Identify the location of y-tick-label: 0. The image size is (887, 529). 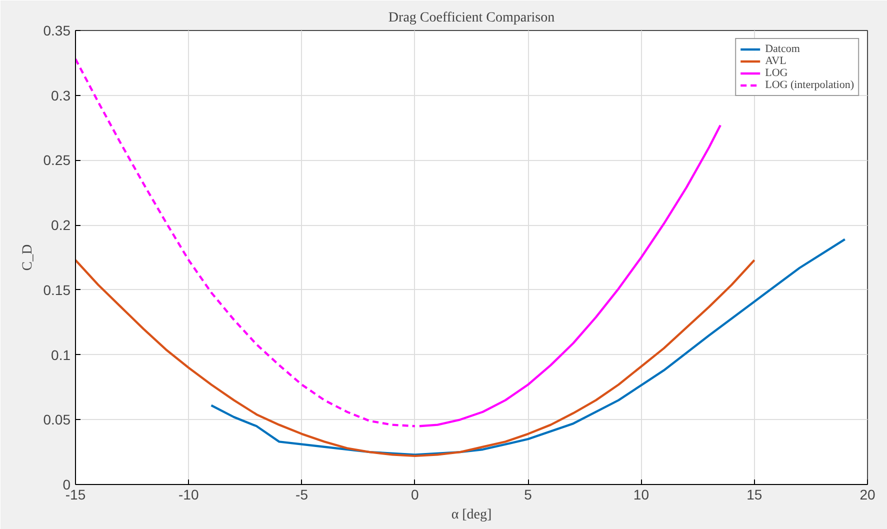
(66, 484).